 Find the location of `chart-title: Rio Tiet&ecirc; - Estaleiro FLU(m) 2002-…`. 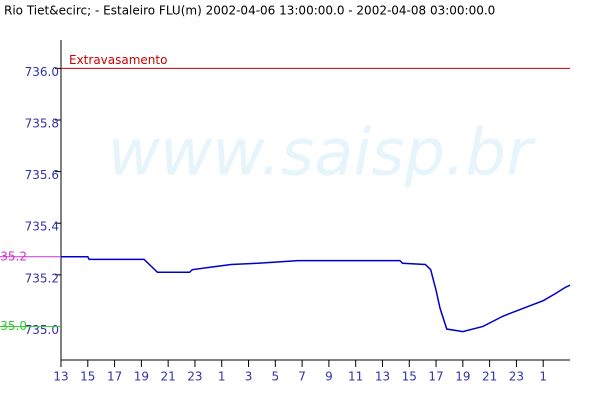

chart-title: Rio Tiet&ecirc; - Estaleiro FLU(m) 2002-… is located at coordinates (249, 11).